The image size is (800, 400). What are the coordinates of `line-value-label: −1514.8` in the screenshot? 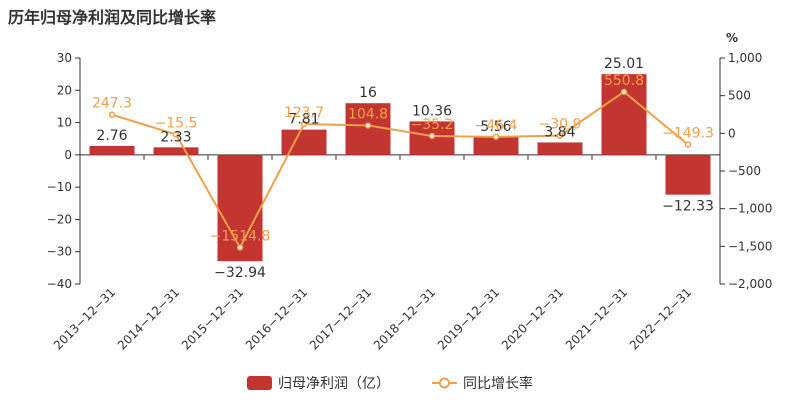 It's located at (240, 236).